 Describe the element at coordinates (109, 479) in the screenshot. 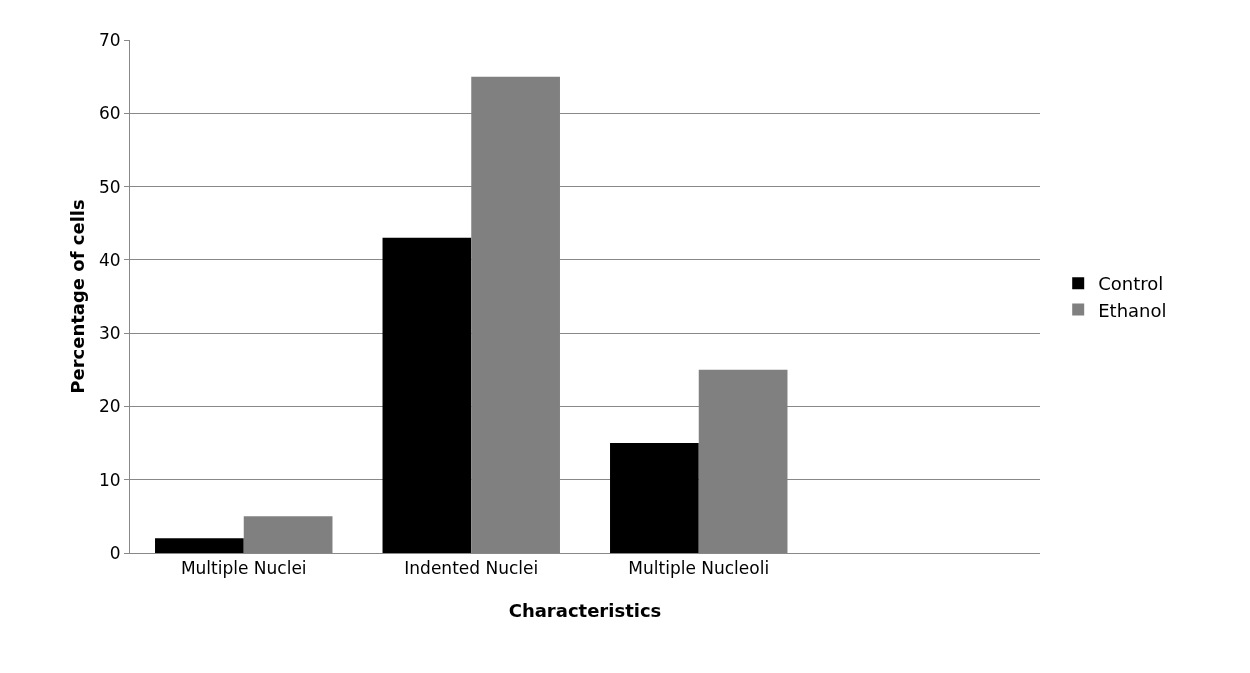

I see `y-tick-label: 10` at that location.